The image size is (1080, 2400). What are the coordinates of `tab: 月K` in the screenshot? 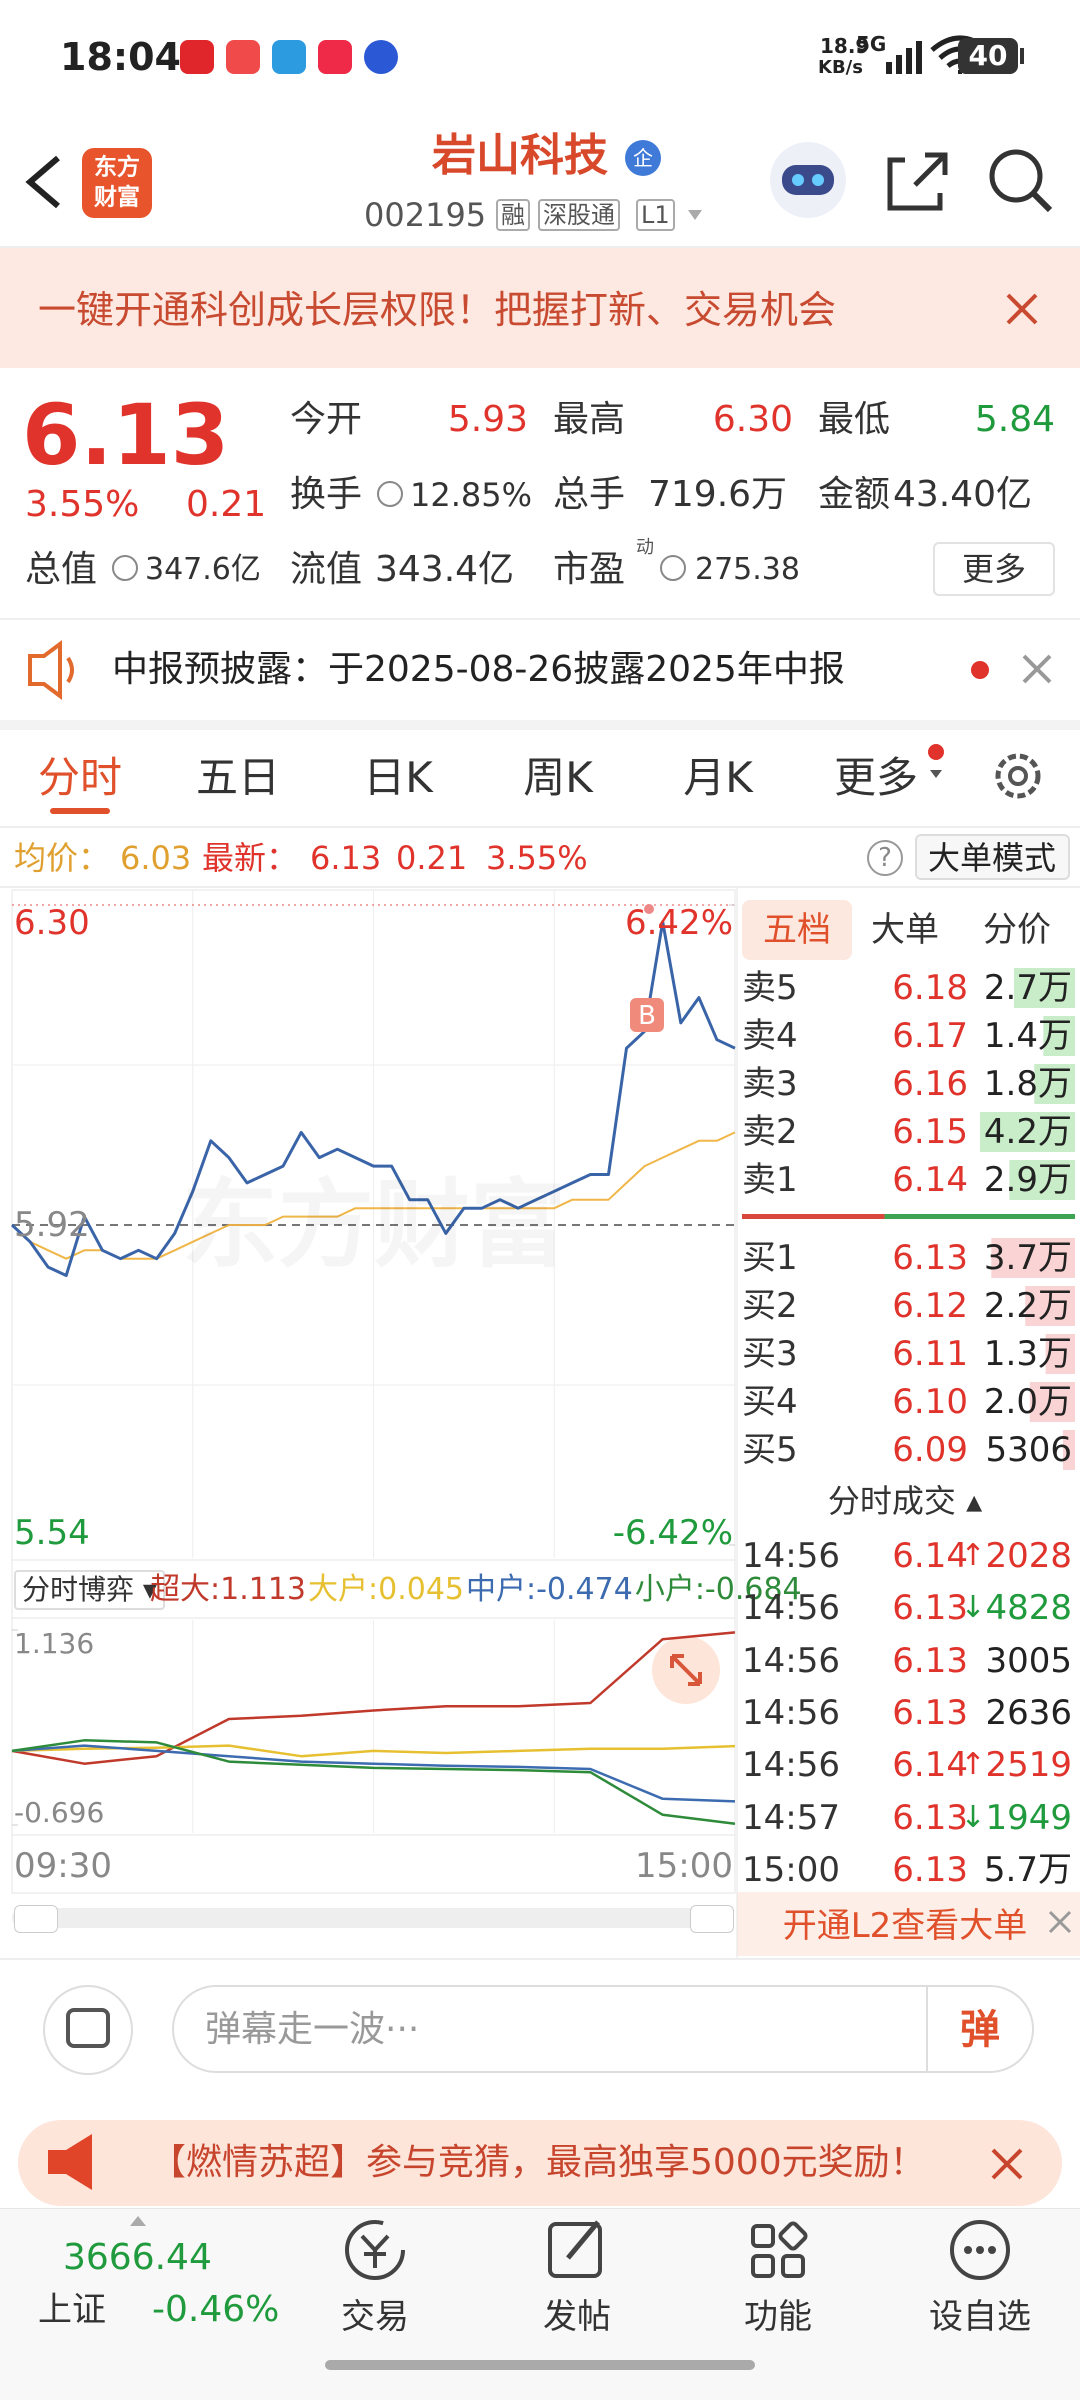 It's located at (718, 777).